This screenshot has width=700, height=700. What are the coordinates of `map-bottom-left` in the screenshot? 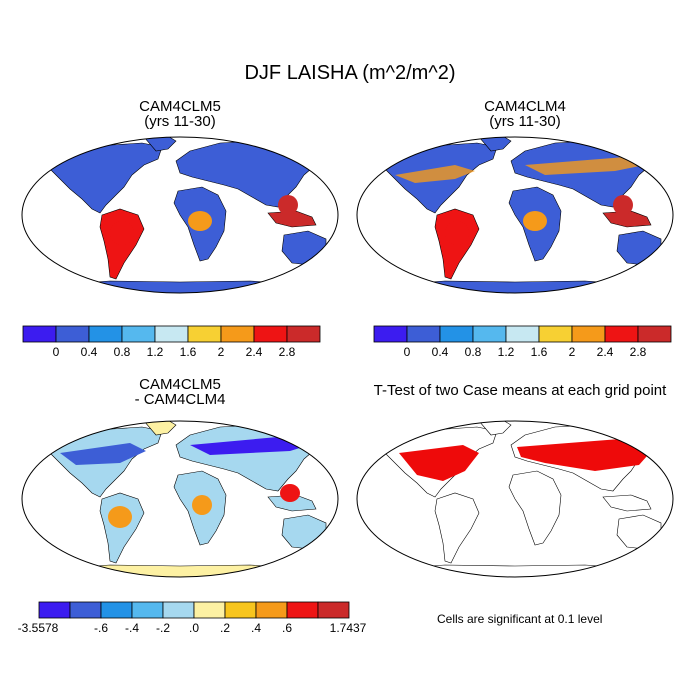 It's located at (180, 499).